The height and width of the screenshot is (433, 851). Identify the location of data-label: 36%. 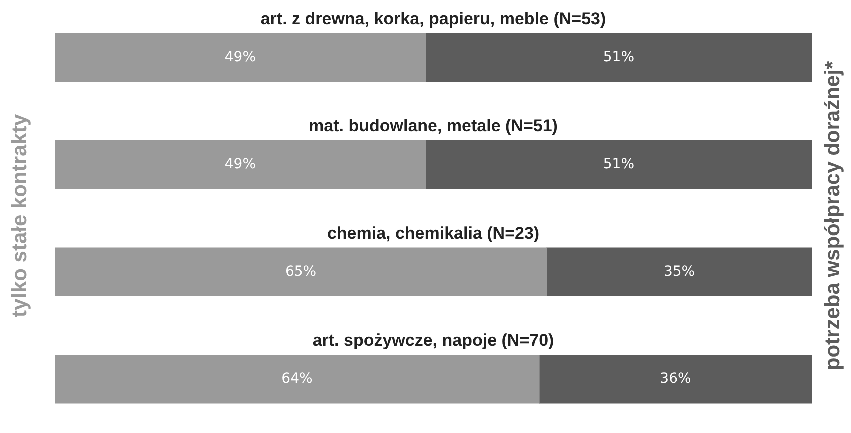
(676, 379).